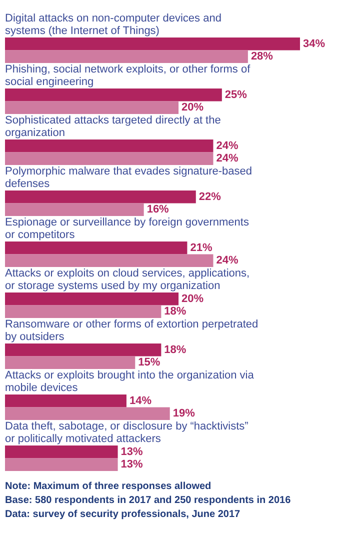 The image size is (340, 557). What do you see at coordinates (128, 178) in the screenshot?
I see `y-tick-label: Polymorphic malware that evades signature-based defenses` at bounding box center [128, 178].